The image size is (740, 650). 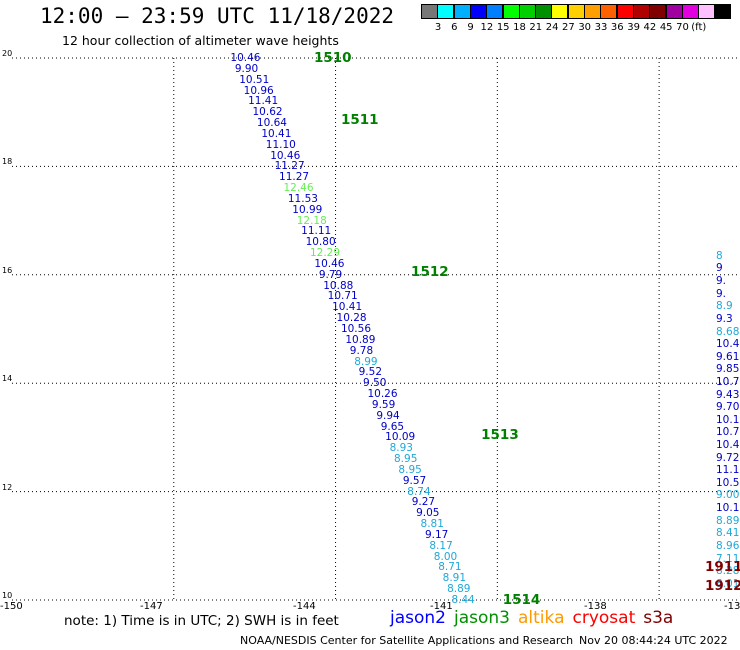 What do you see at coordinates (728, 583) in the screenshot?
I see `swh-value: 8.01` at bounding box center [728, 583].